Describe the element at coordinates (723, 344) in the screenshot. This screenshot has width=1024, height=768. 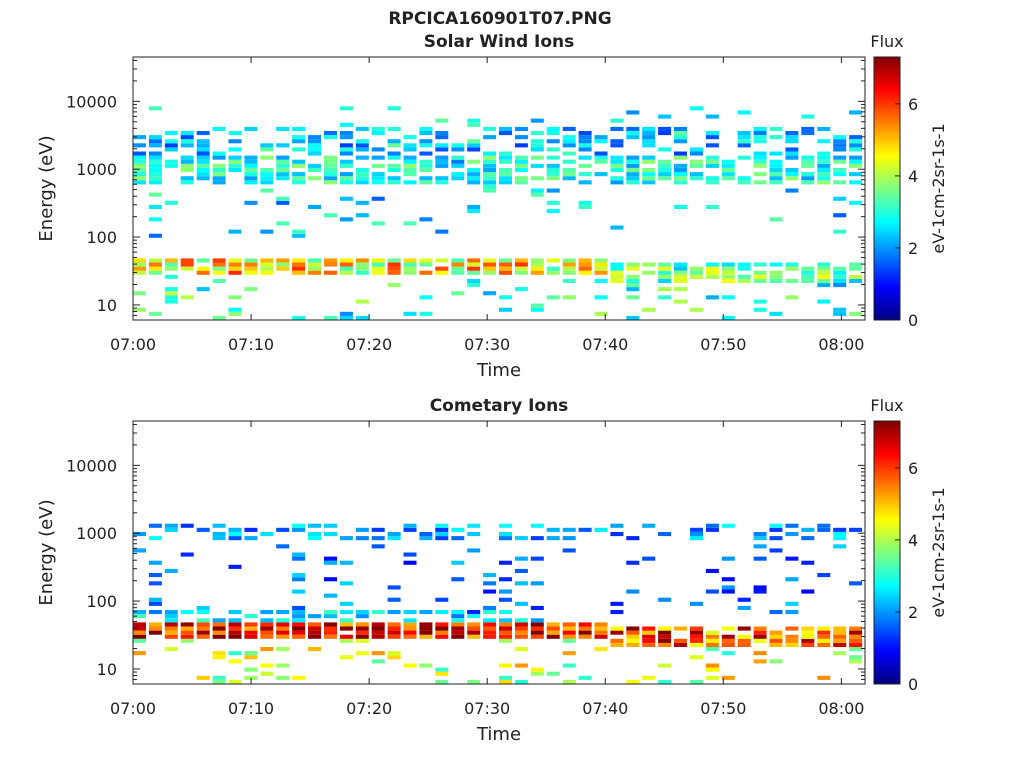
I see `x-tick-label: 07:50` at that location.